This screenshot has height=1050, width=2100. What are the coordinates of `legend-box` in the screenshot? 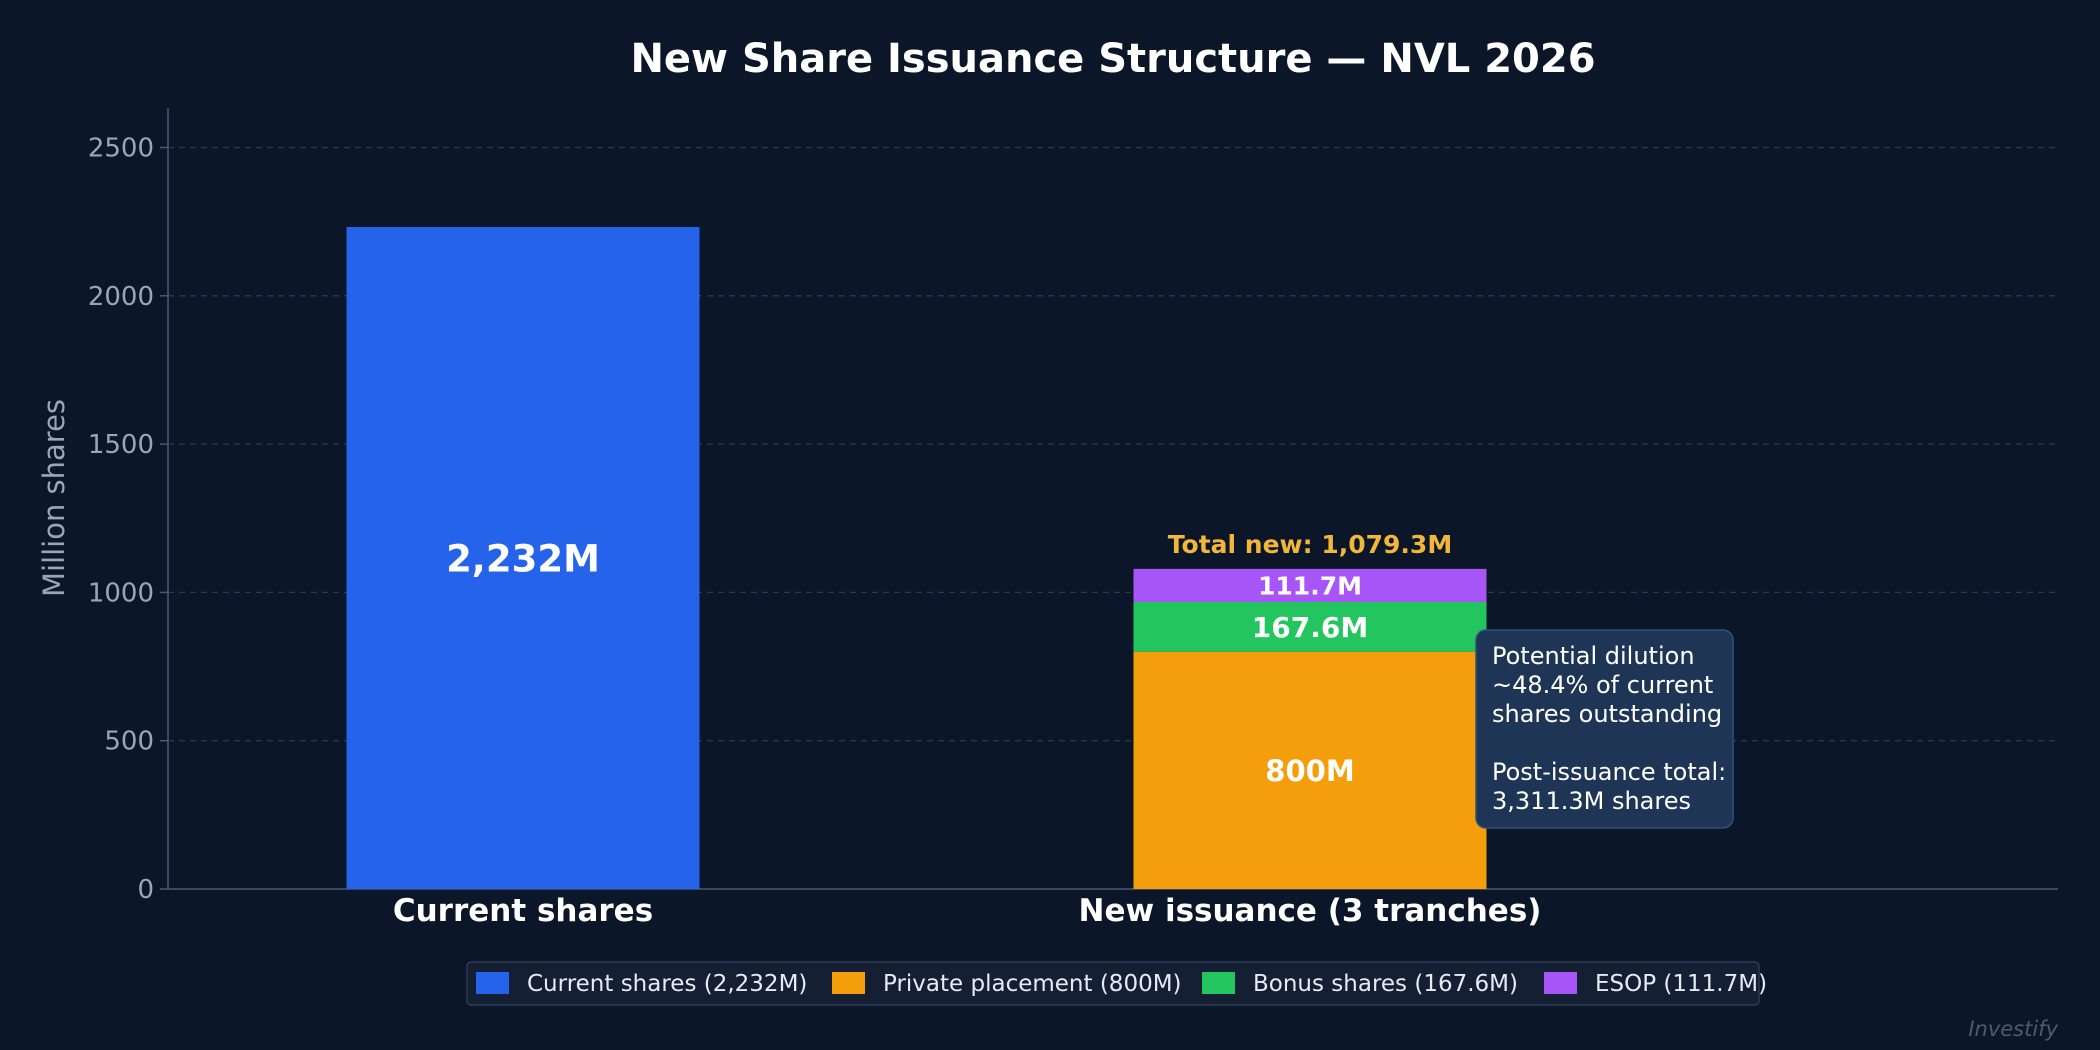 It's located at (1113, 983).